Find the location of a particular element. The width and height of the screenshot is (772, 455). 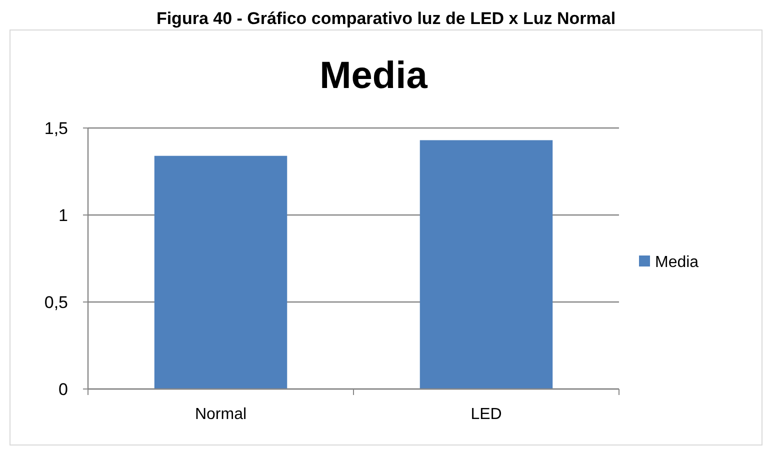

x-tick-label: Normal is located at coordinates (220, 414).